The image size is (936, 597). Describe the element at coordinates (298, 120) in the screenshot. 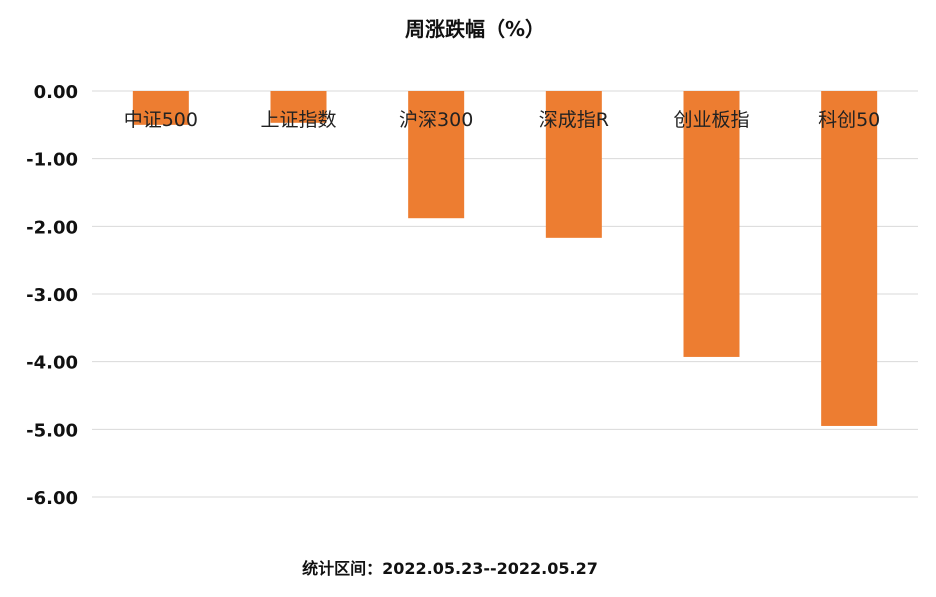

I see `x-category-label: 上证指数` at that location.